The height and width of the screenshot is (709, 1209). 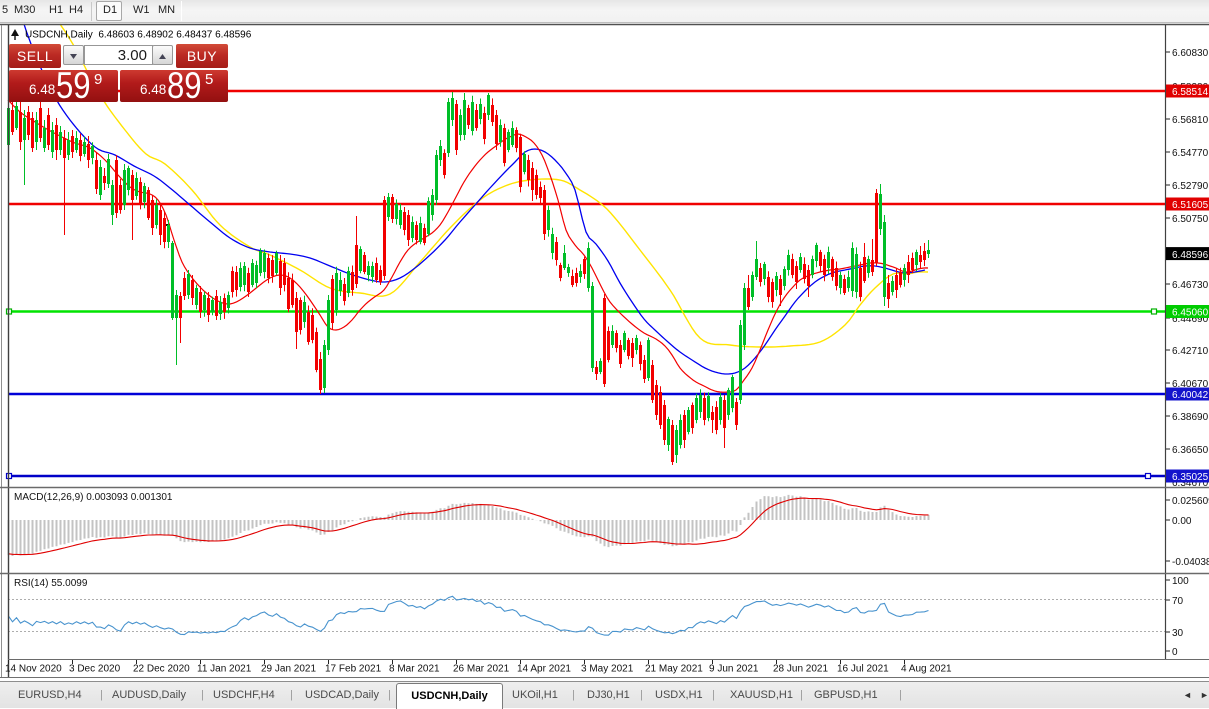 I want to click on svg-text: 14 Nov 2020, so click(x=33, y=669).